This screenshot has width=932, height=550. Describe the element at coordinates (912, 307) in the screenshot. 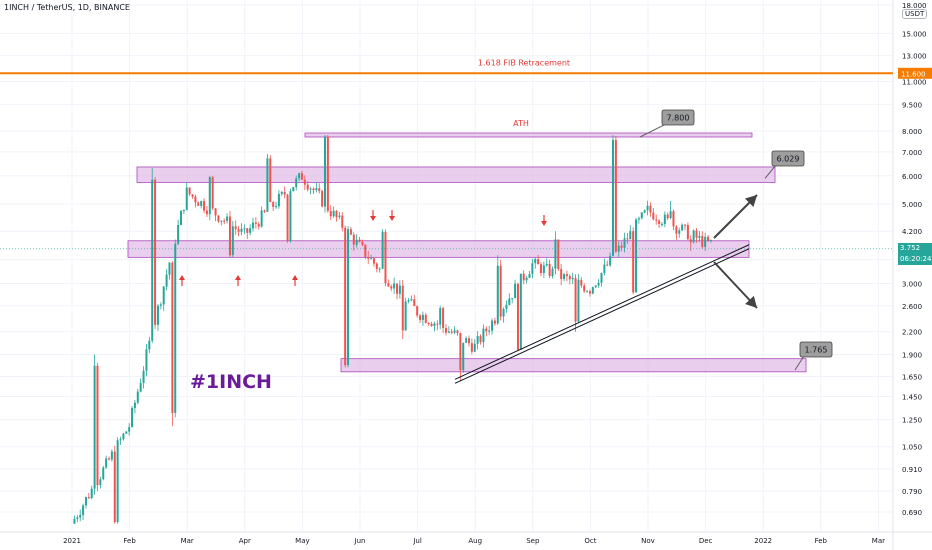

I see `y-tick-label: 2.600` at that location.